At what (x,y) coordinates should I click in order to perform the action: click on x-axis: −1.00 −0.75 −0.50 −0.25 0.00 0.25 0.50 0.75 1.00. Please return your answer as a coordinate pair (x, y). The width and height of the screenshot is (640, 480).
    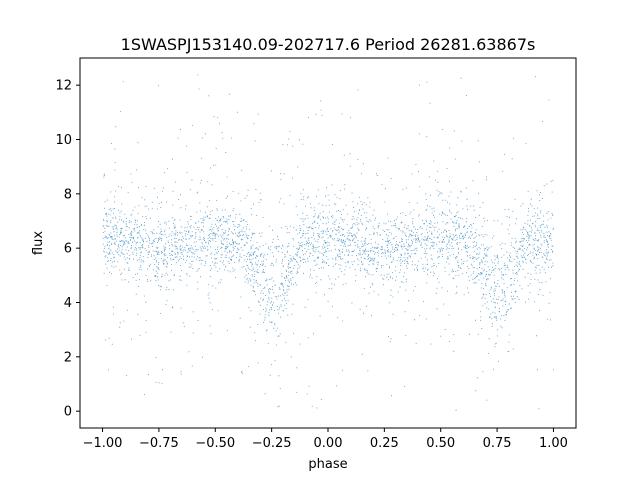
    Looking at the image, I should click on (325, 439).